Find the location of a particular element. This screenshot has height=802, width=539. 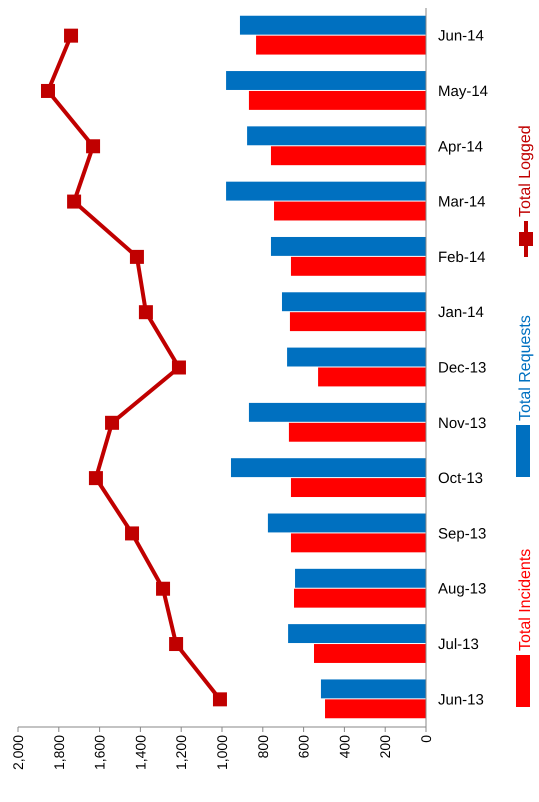

y-tick-label: Apr-14 is located at coordinates (461, 147).